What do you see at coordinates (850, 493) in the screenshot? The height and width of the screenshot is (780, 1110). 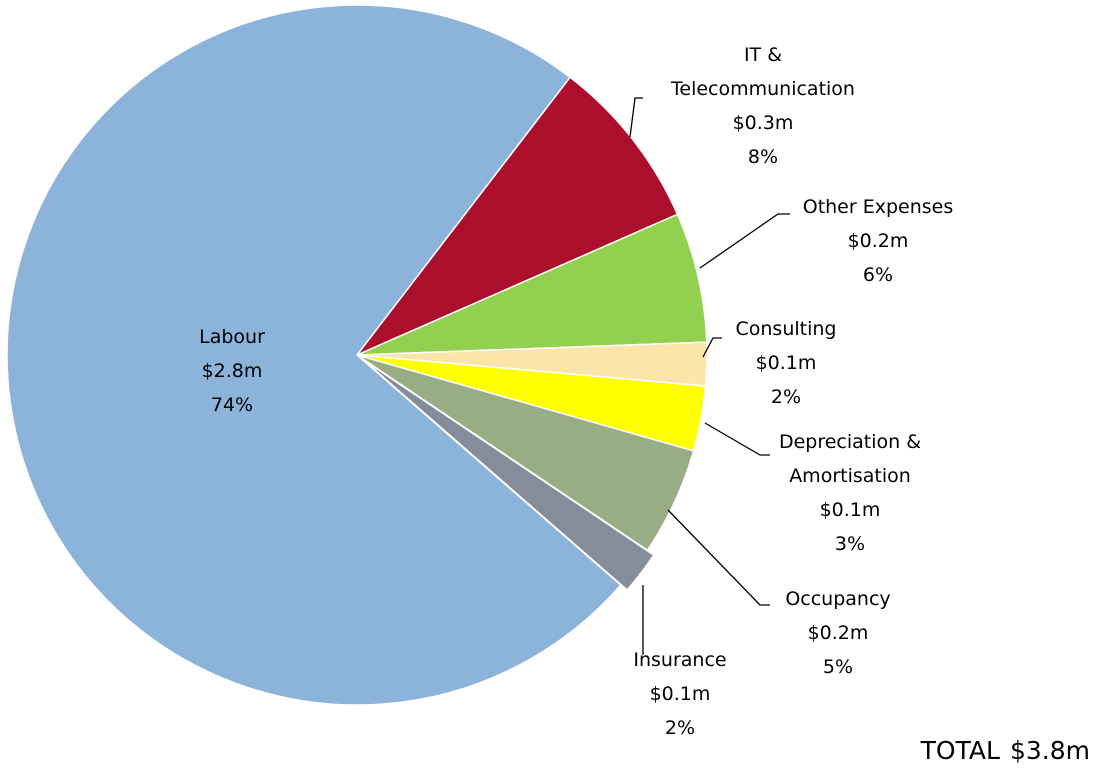 I see `slice-label: Depreciation & Amortisation $0.1m 3%` at bounding box center [850, 493].